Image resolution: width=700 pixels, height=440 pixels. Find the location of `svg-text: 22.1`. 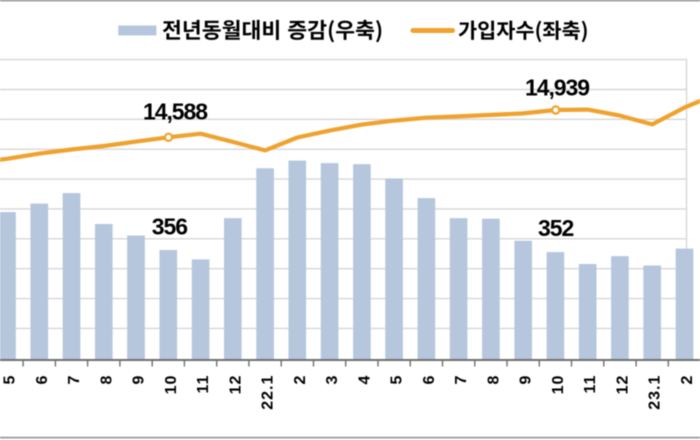

svg-text: 22.1 is located at coordinates (268, 392).